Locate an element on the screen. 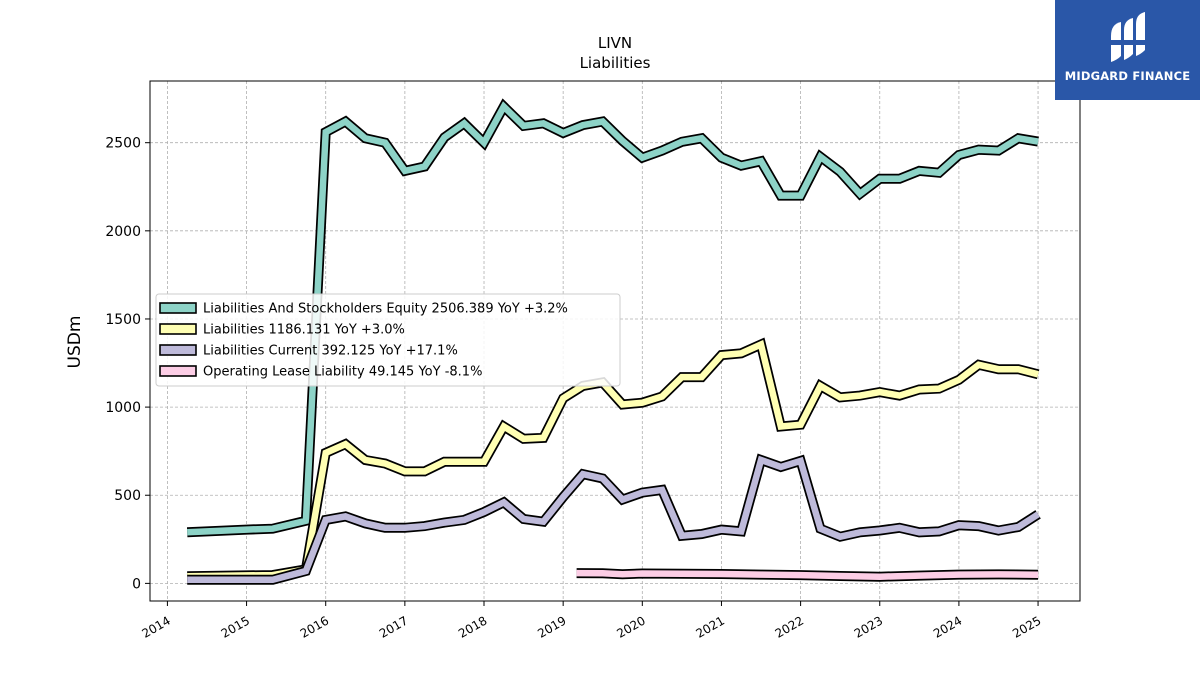 The width and height of the screenshot is (1200, 675). legend-box is located at coordinates (388, 340).